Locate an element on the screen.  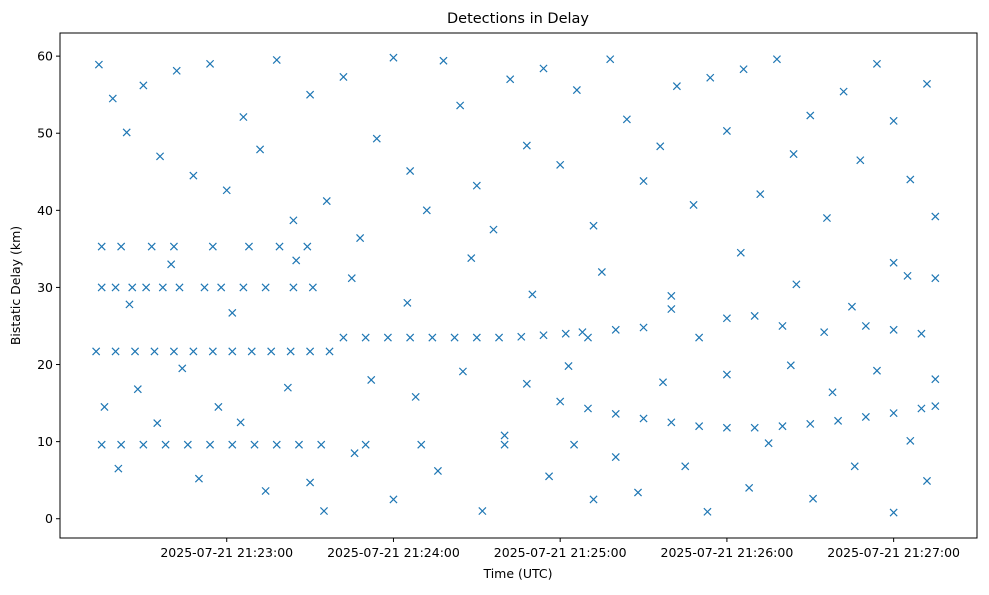
y-tick-label: 40 is located at coordinates (45, 210).